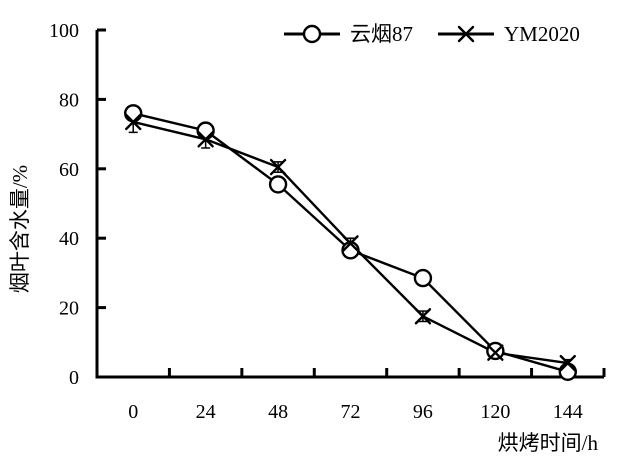  I want to click on legend-swatch-x-marker-icon, so click(466, 34).